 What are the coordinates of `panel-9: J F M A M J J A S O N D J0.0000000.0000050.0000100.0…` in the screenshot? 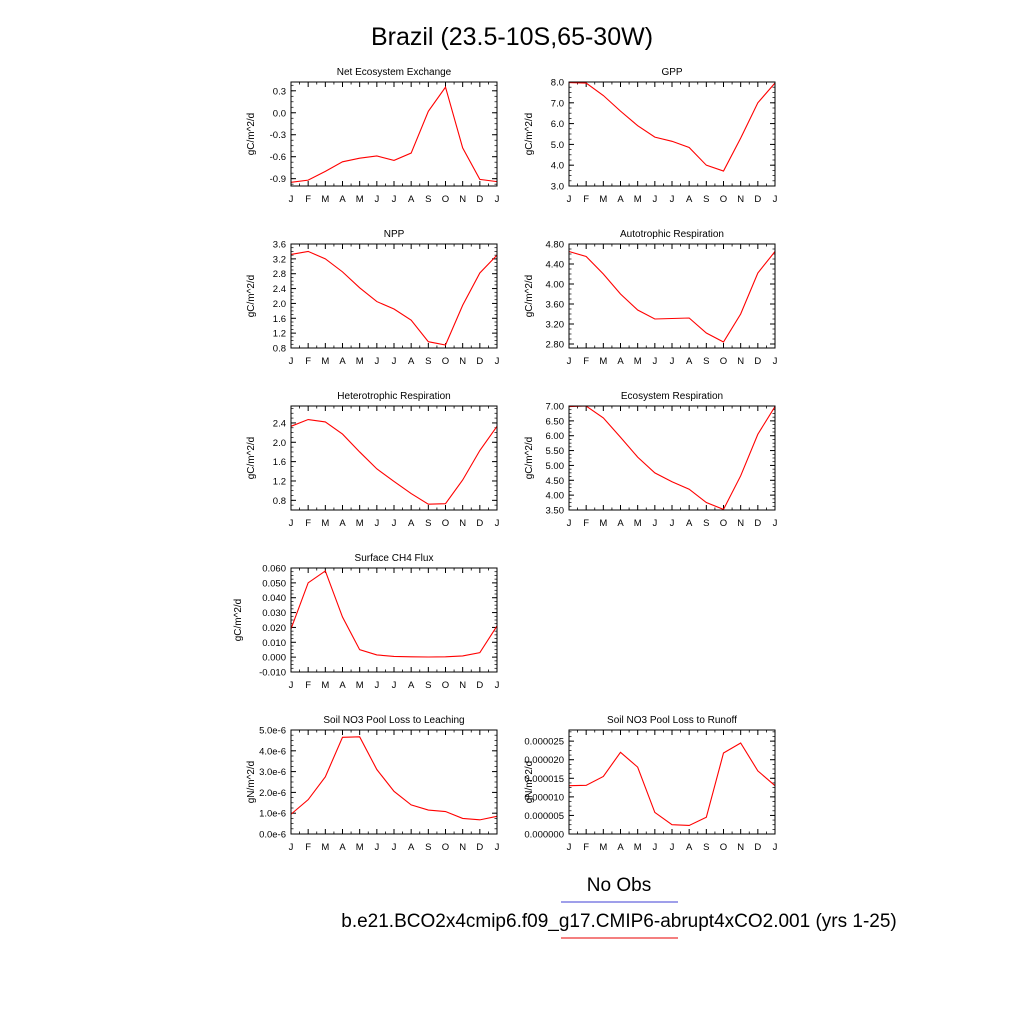 It's located at (651, 784).